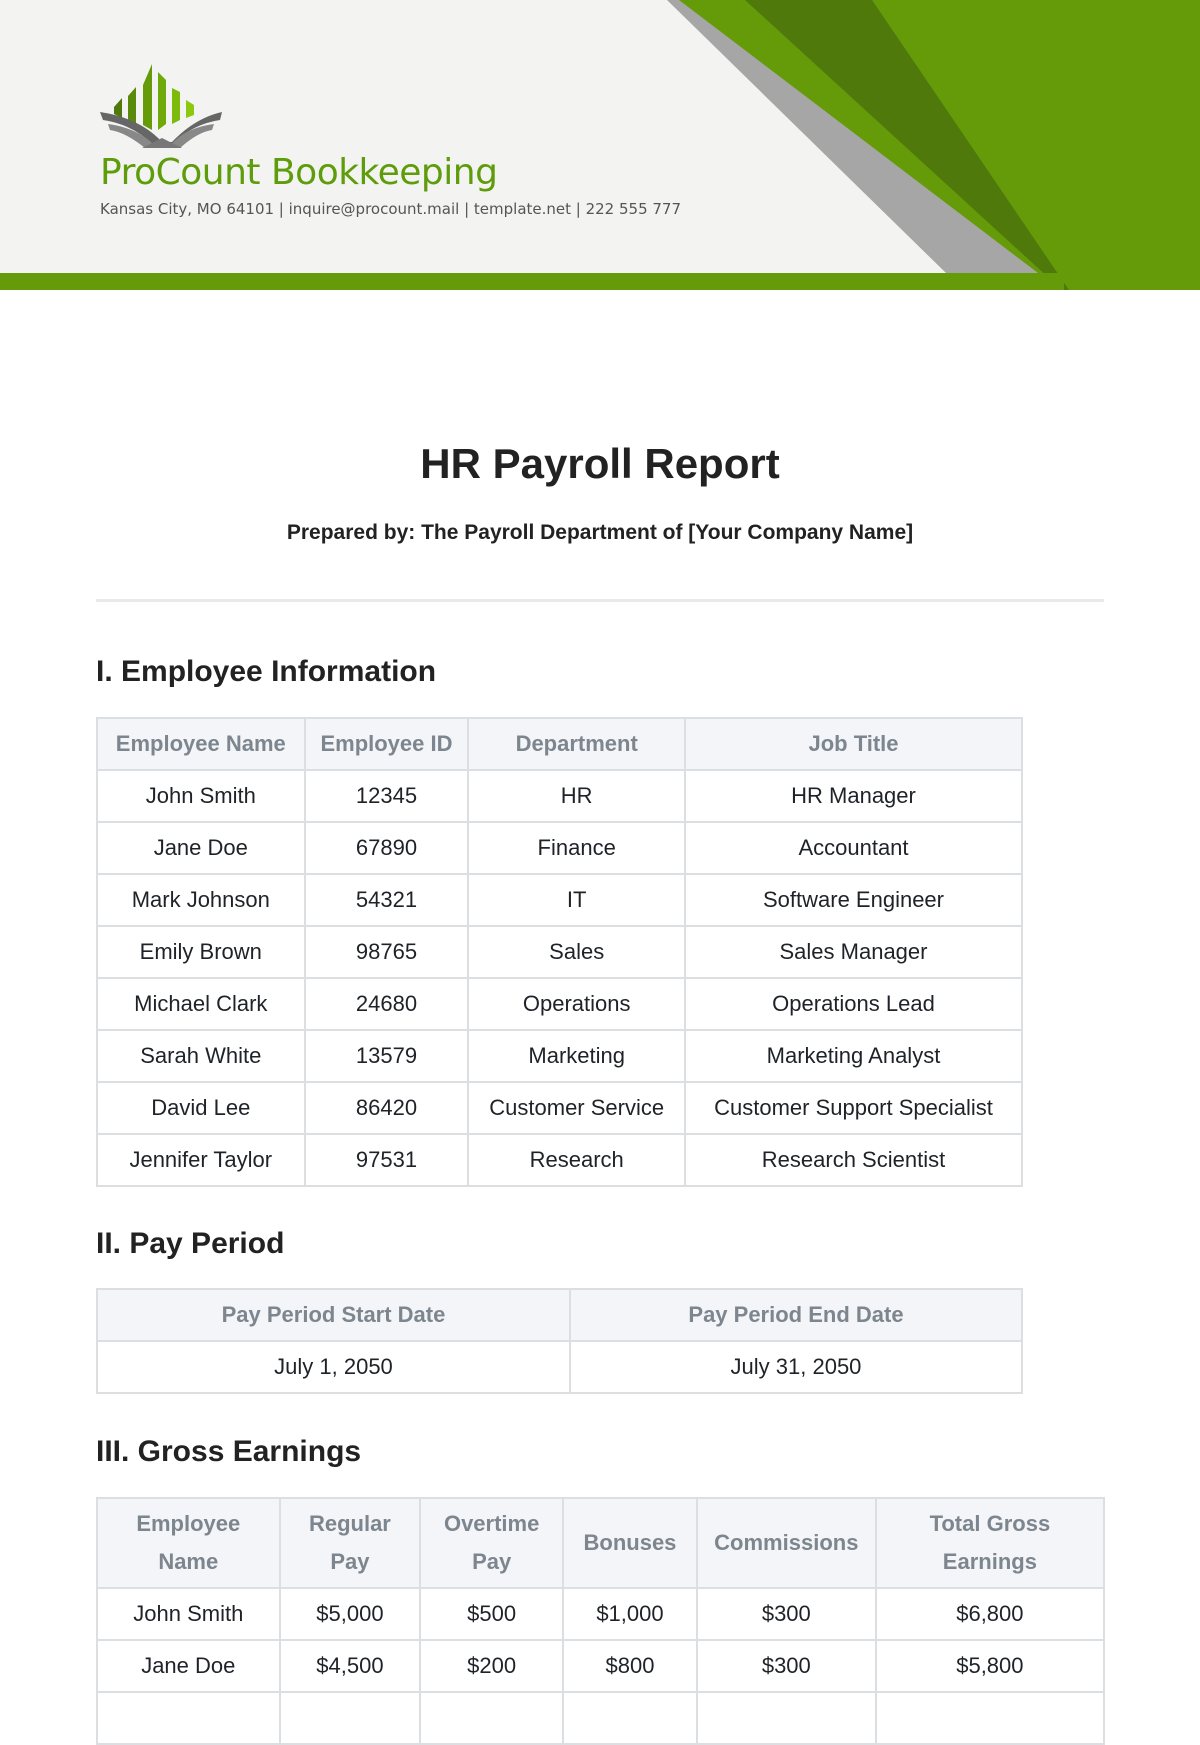 Image resolution: width=1200 pixels, height=1745 pixels. I want to click on column-header: Employee ID, so click(386, 744).